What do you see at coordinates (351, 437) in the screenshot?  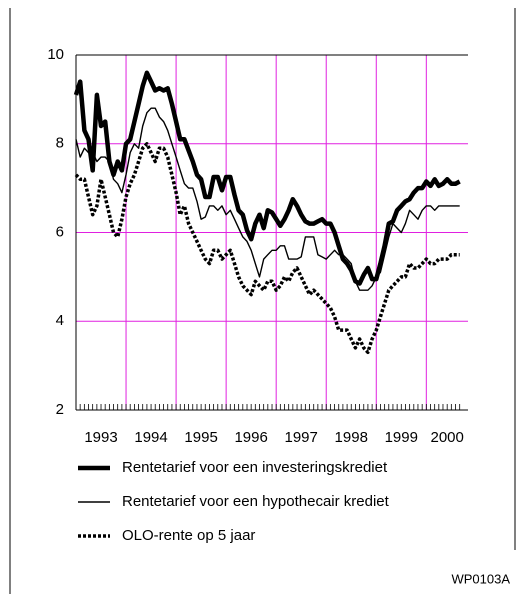 I see `x-tick-label: 1998` at bounding box center [351, 437].